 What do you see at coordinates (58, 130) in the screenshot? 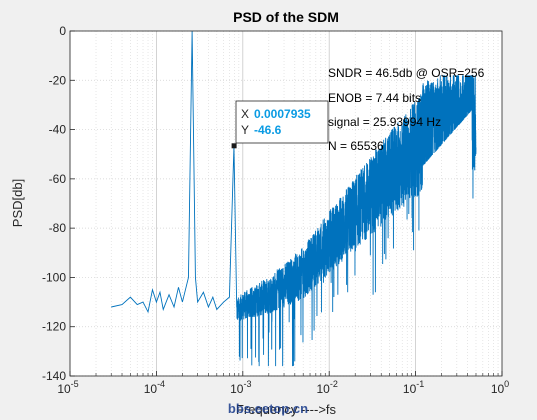
I see `y-tick-label: -40` at bounding box center [58, 130].